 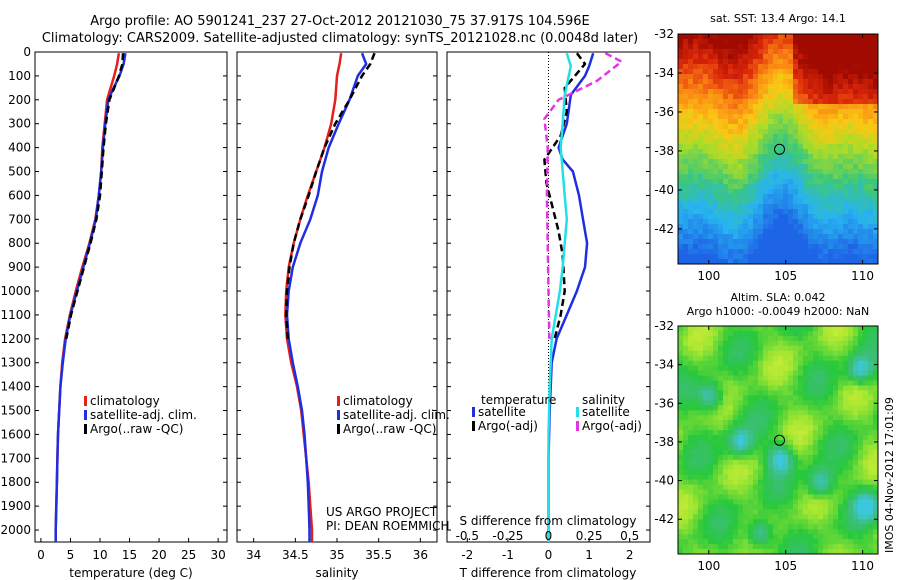 What do you see at coordinates (577, 412) in the screenshot?
I see `legend-swatch-s-satellite` at bounding box center [577, 412].